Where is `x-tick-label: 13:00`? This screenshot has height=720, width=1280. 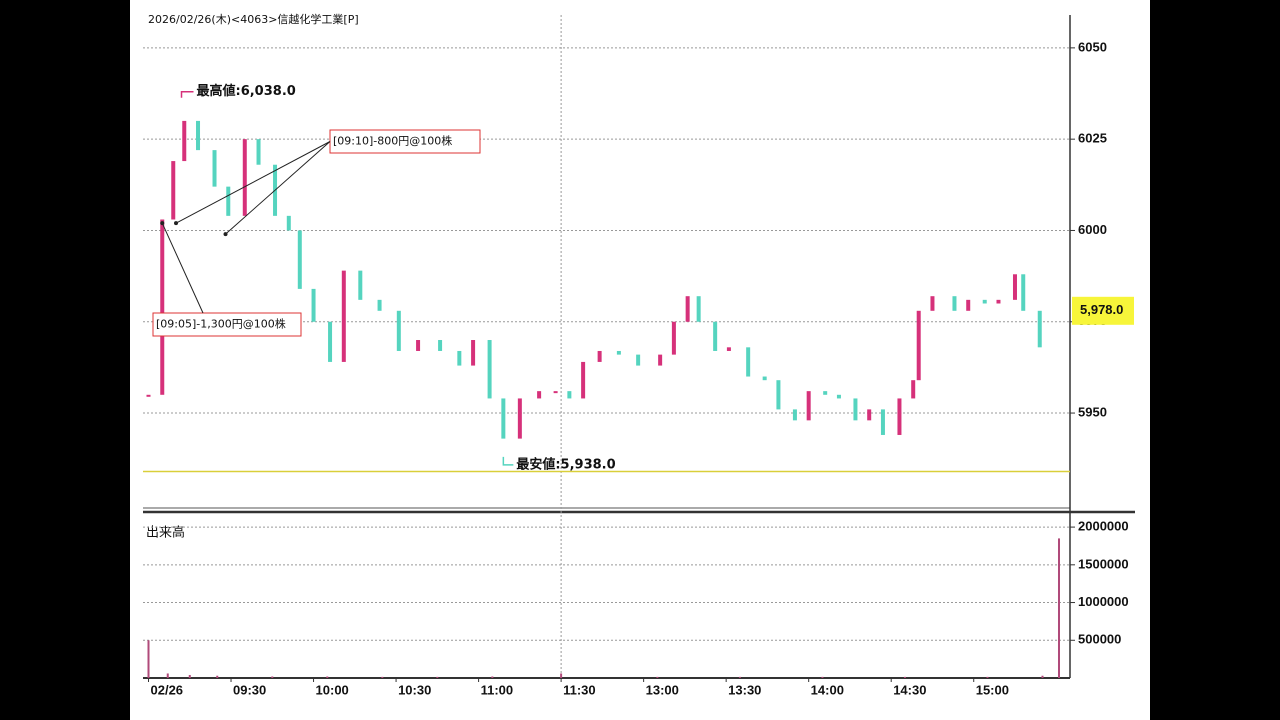
x-tick-label: 13:00 is located at coordinates (662, 689).